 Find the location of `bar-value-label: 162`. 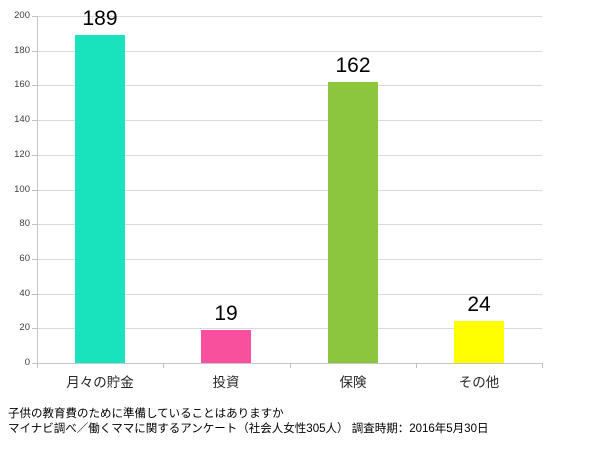

bar-value-label: 162 is located at coordinates (353, 65).